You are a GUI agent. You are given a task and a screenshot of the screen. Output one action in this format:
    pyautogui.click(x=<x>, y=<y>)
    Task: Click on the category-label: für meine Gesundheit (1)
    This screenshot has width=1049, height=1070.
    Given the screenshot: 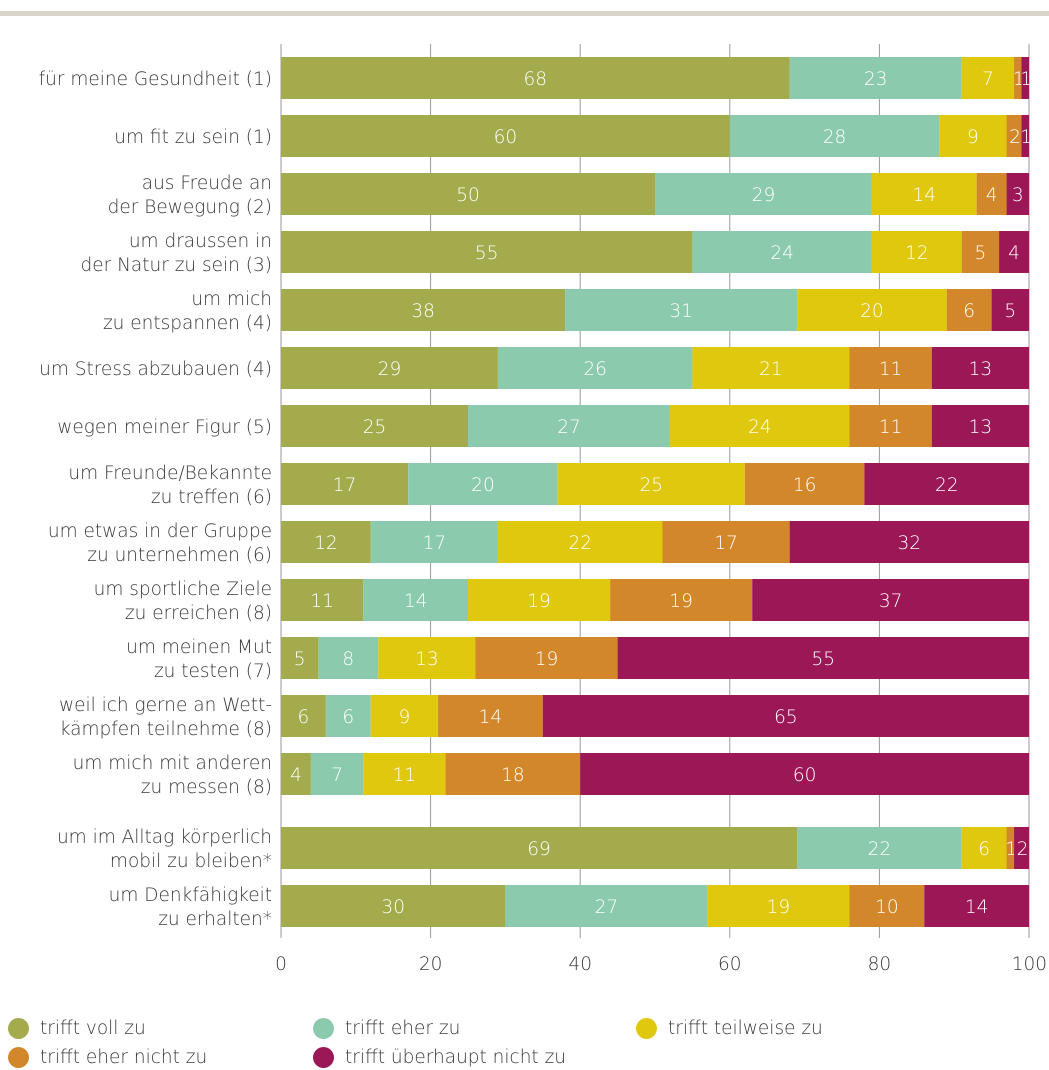 What is the action you would take?
    pyautogui.click(x=155, y=79)
    